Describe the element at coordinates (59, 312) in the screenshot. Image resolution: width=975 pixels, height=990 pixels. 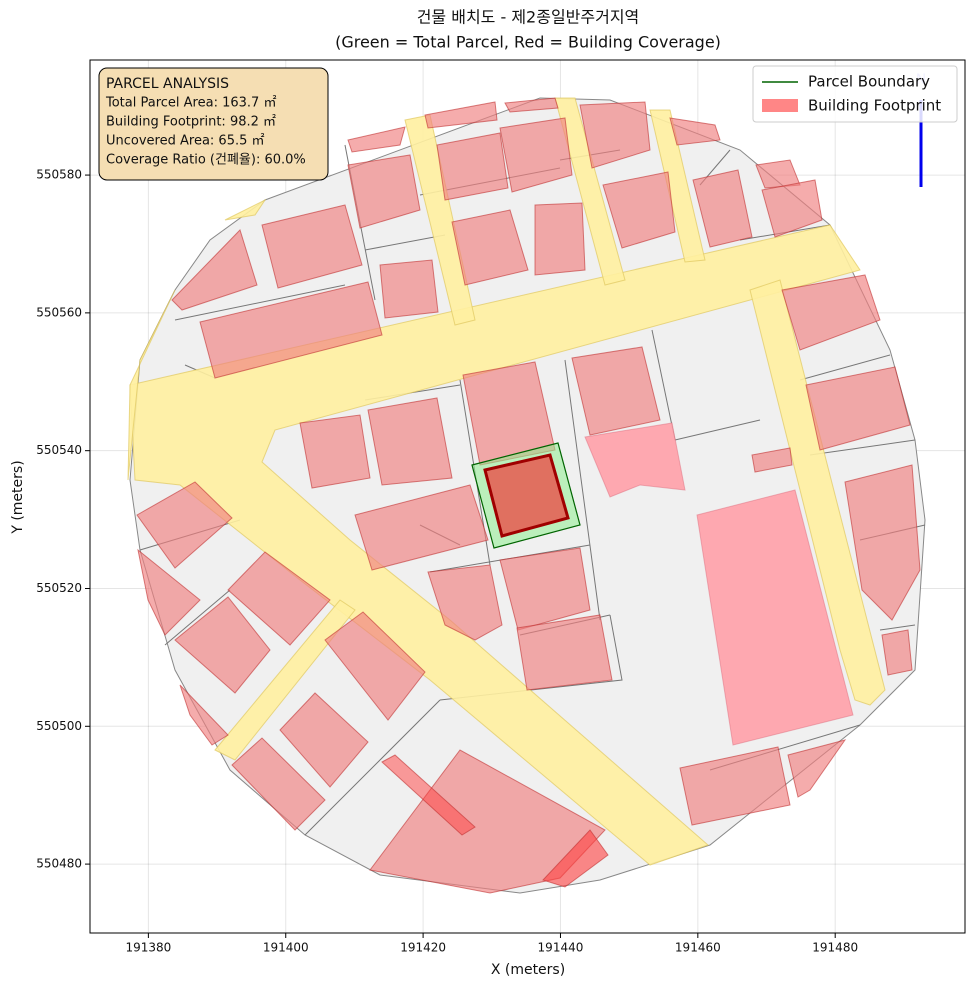
I see `y-tick-label: 550560` at that location.